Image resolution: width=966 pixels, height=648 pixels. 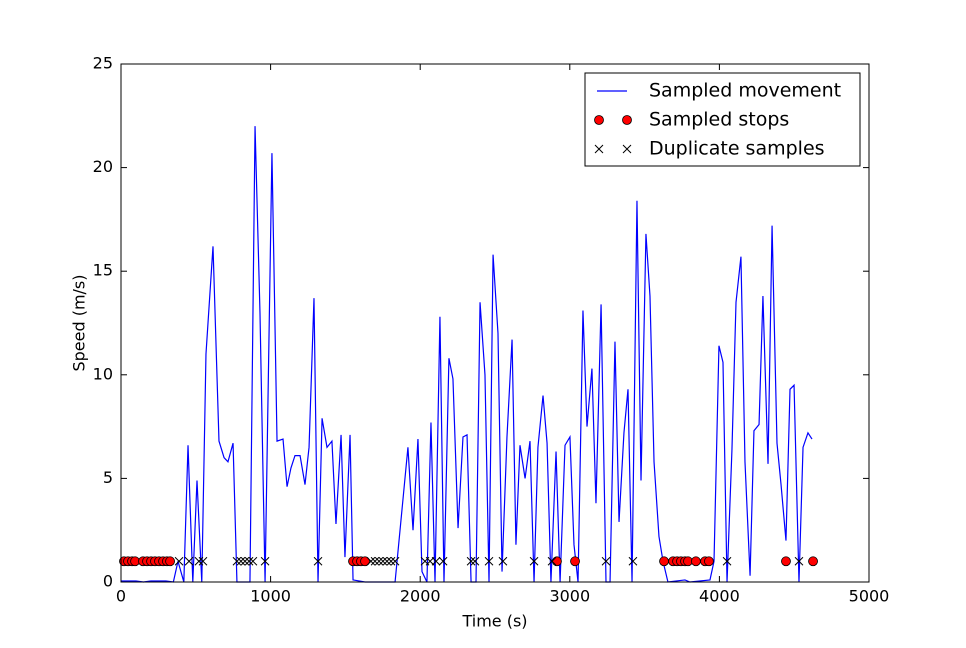 I want to click on x-tick-label: 5000, so click(x=869, y=596).